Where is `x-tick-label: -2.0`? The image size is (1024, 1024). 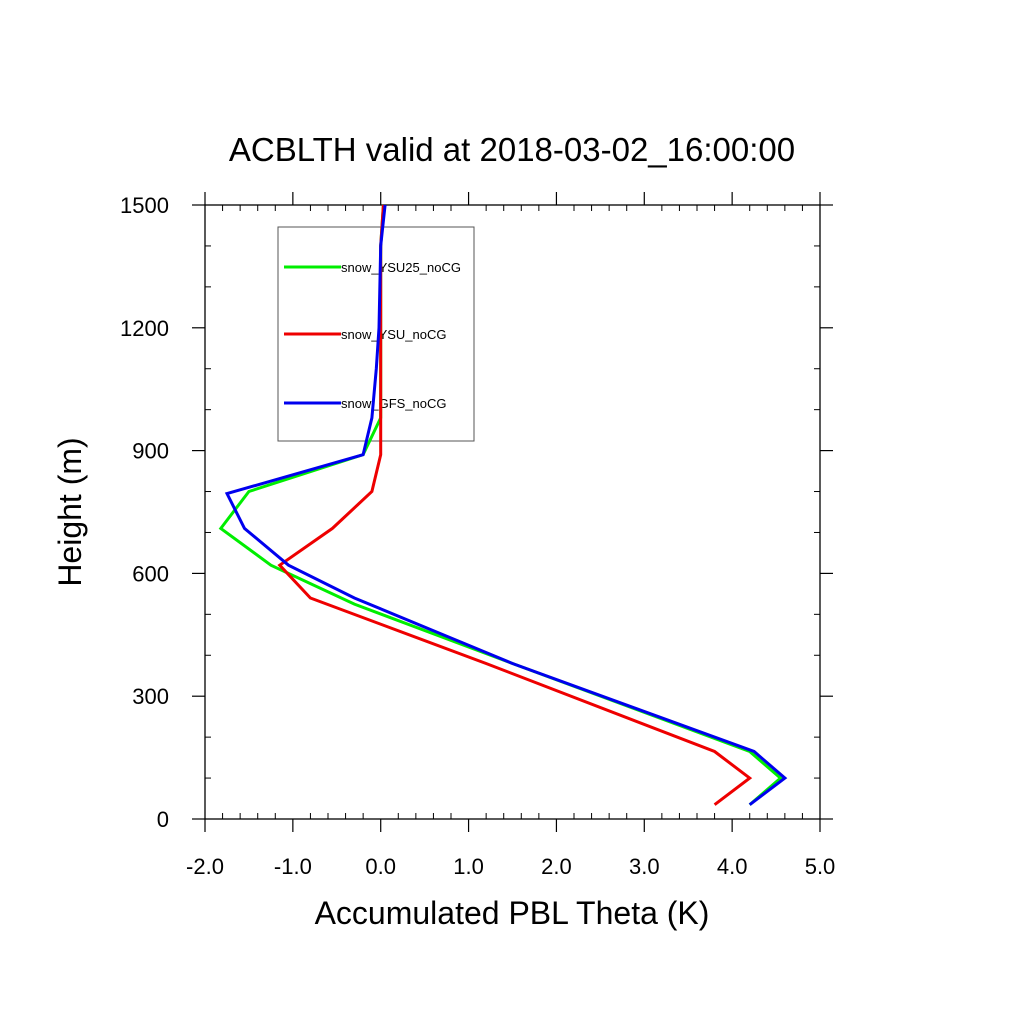 x-tick-label: -2.0 is located at coordinates (205, 866).